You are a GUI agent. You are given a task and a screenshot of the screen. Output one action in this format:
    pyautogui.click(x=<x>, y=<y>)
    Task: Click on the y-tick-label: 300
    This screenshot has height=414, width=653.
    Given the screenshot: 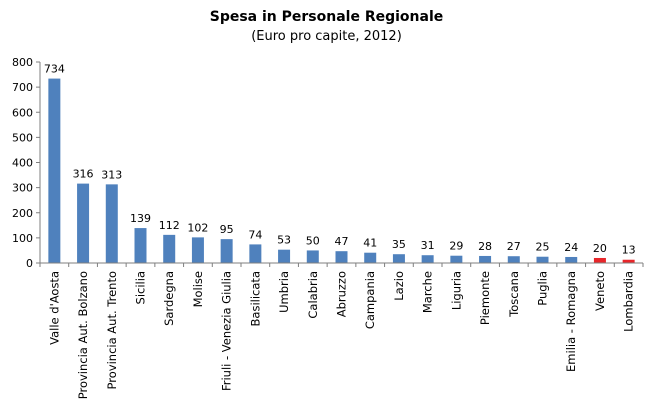 What is the action you would take?
    pyautogui.click(x=22, y=188)
    